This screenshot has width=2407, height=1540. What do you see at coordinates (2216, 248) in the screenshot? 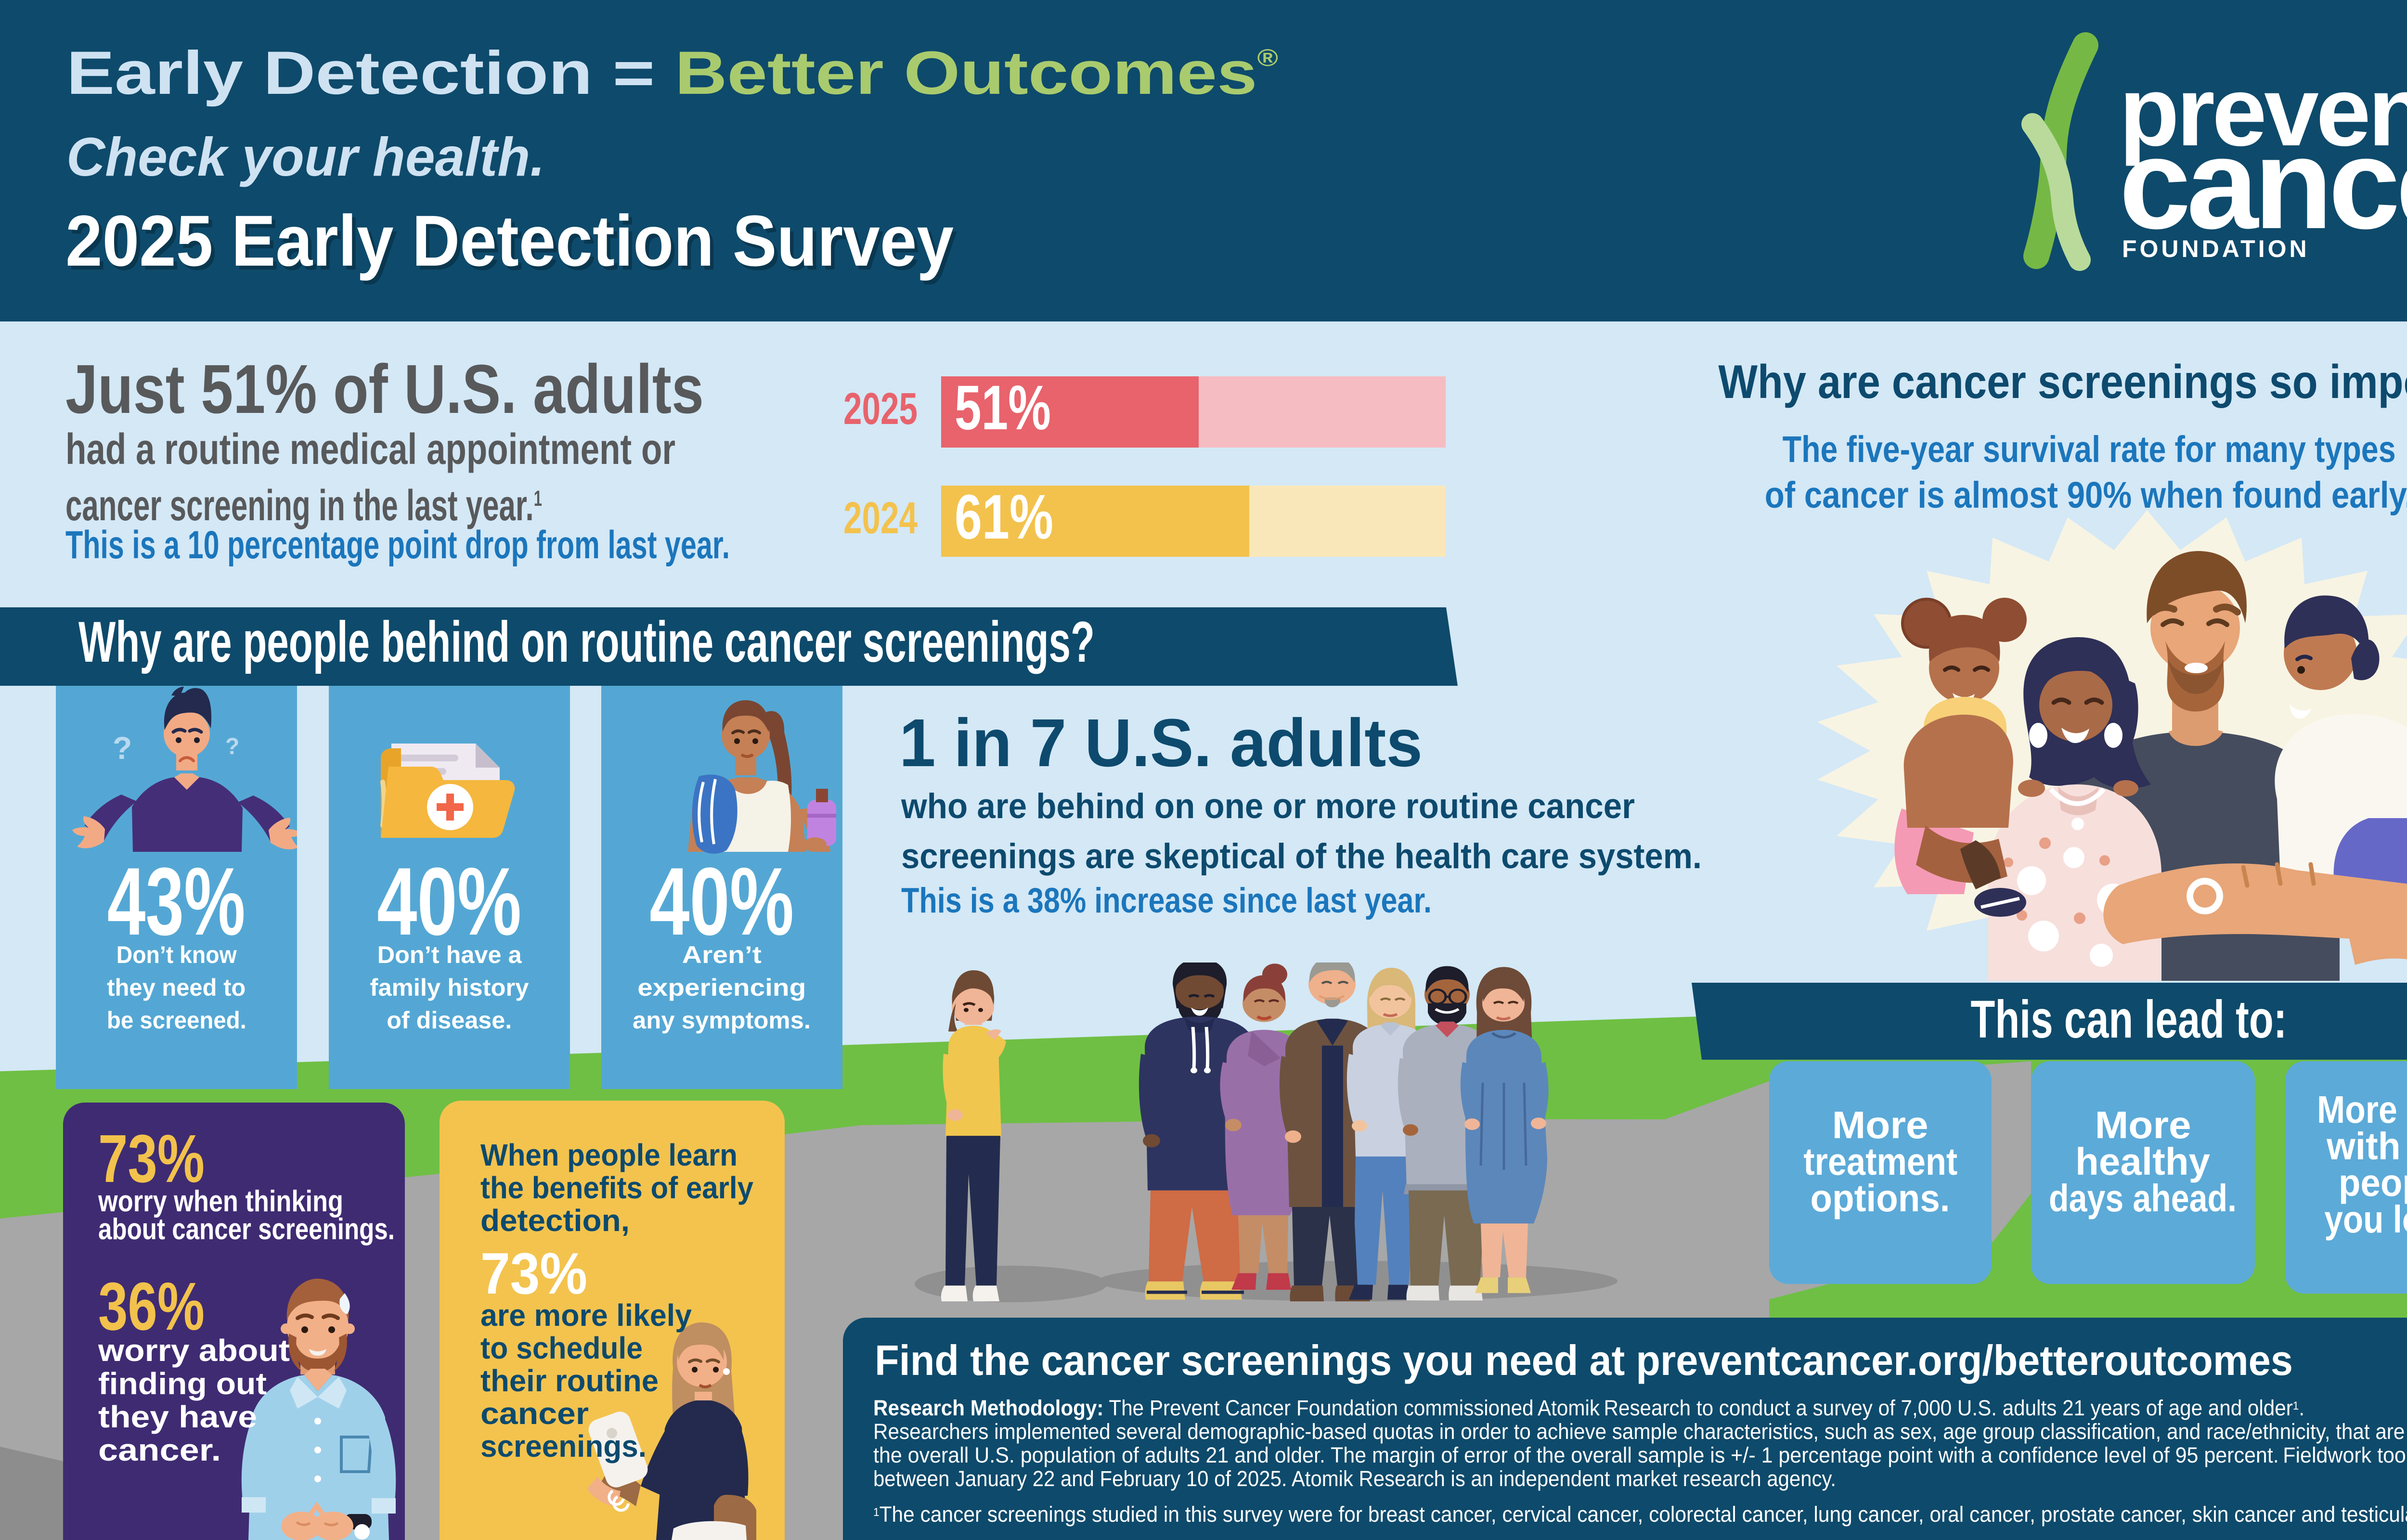
I see `svg-text: FOUNDATION` at bounding box center [2216, 248].